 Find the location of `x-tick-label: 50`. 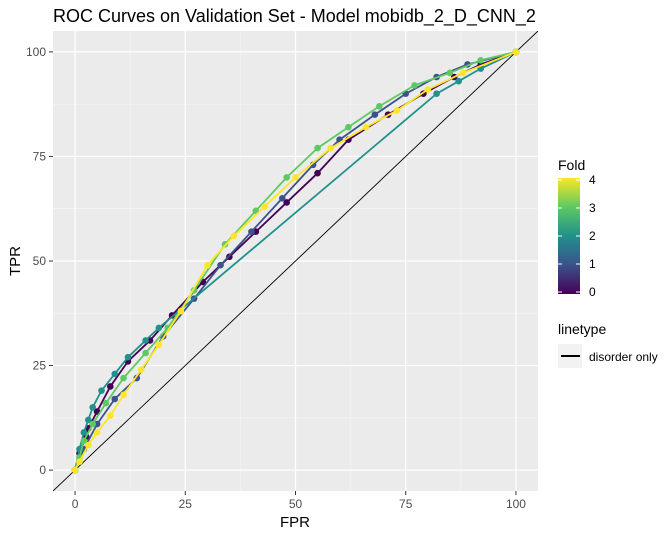

x-tick-label: 50 is located at coordinates (296, 504).